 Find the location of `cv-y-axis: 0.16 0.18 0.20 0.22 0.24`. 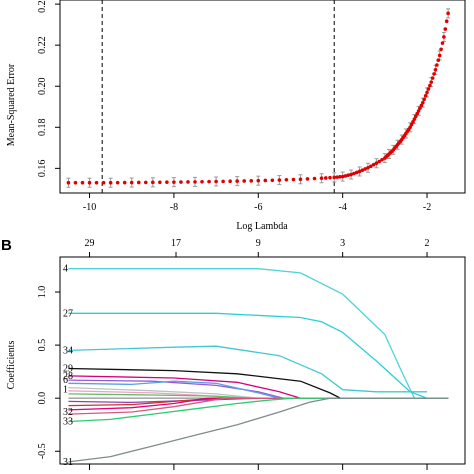

cv-y-axis: 0.16 0.18 0.20 0.22 0.24 is located at coordinates (48, 88).